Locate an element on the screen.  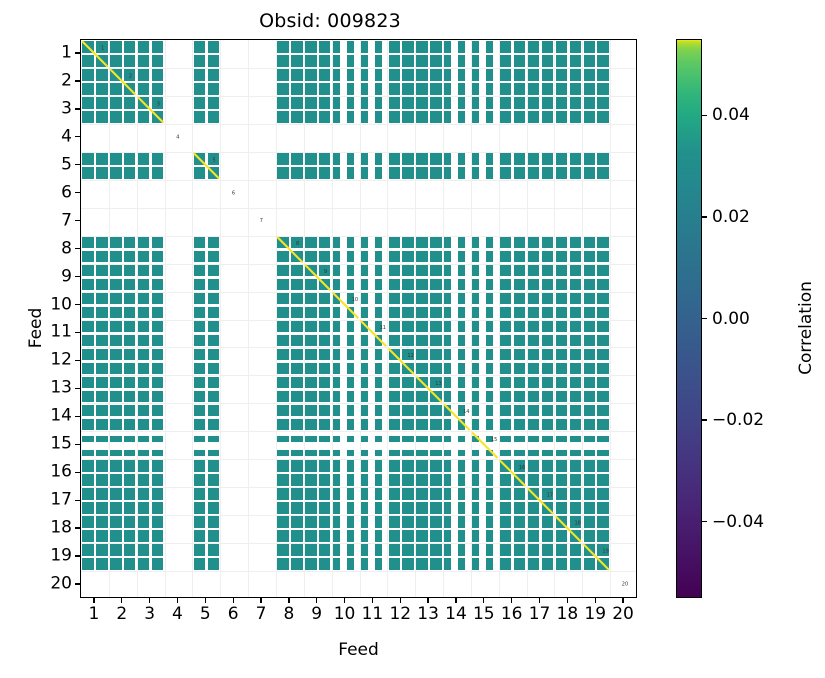
y-tick-label: 8 is located at coordinates (66, 248).